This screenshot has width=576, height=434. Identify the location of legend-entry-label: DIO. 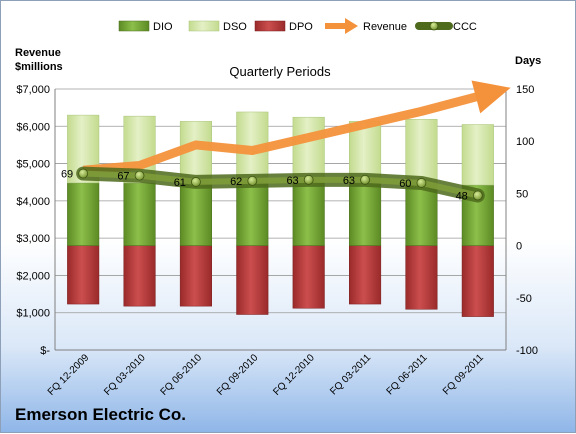
(163, 27).